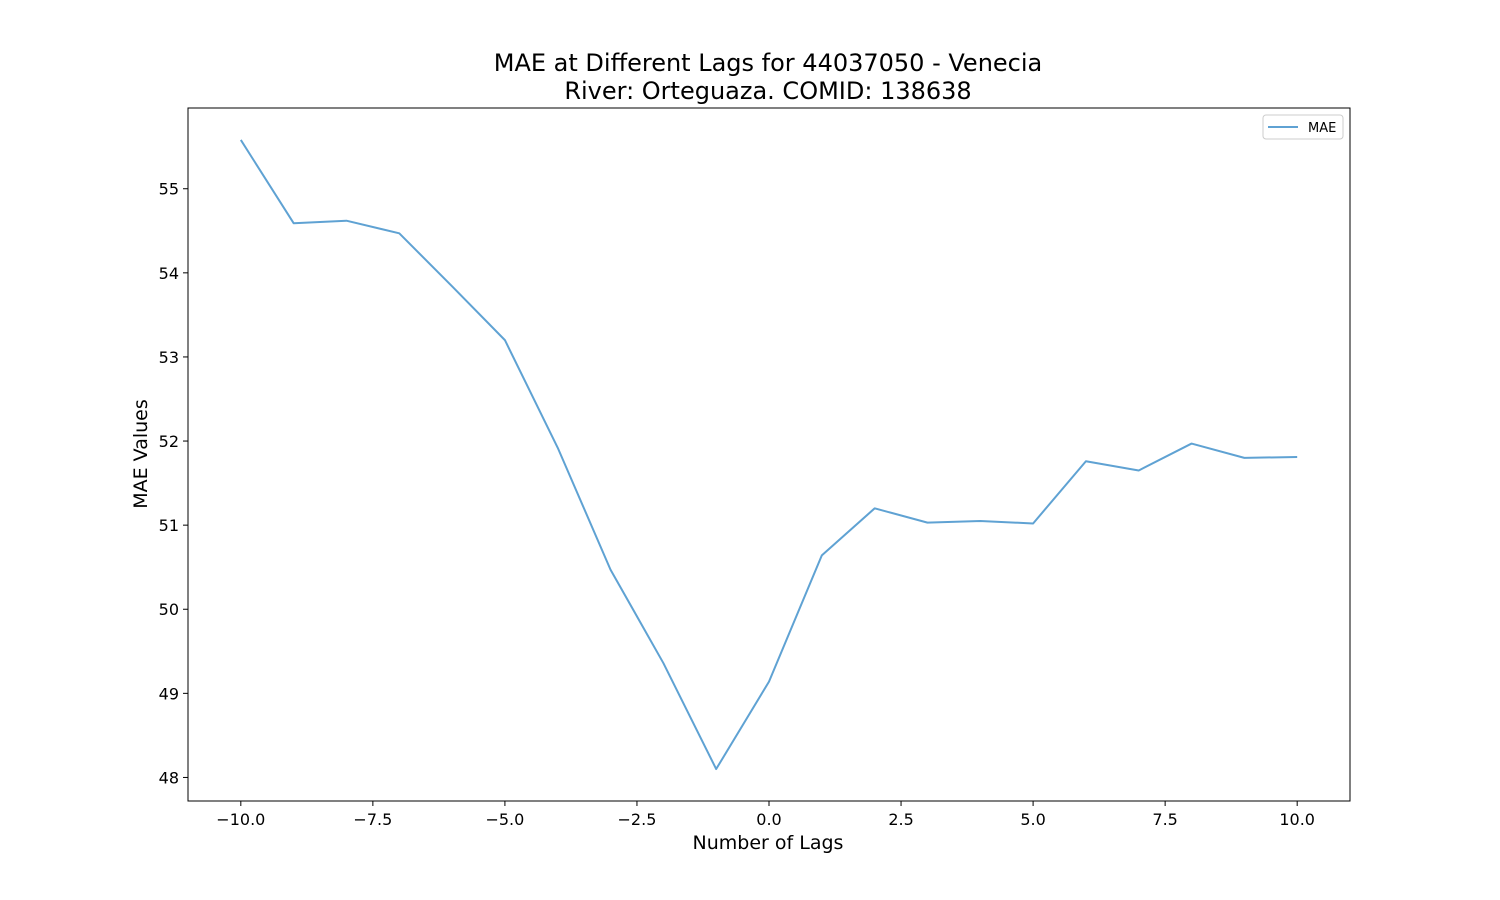  Describe the element at coordinates (768, 843) in the screenshot. I see `x-axis-label: Number of Lags` at that location.